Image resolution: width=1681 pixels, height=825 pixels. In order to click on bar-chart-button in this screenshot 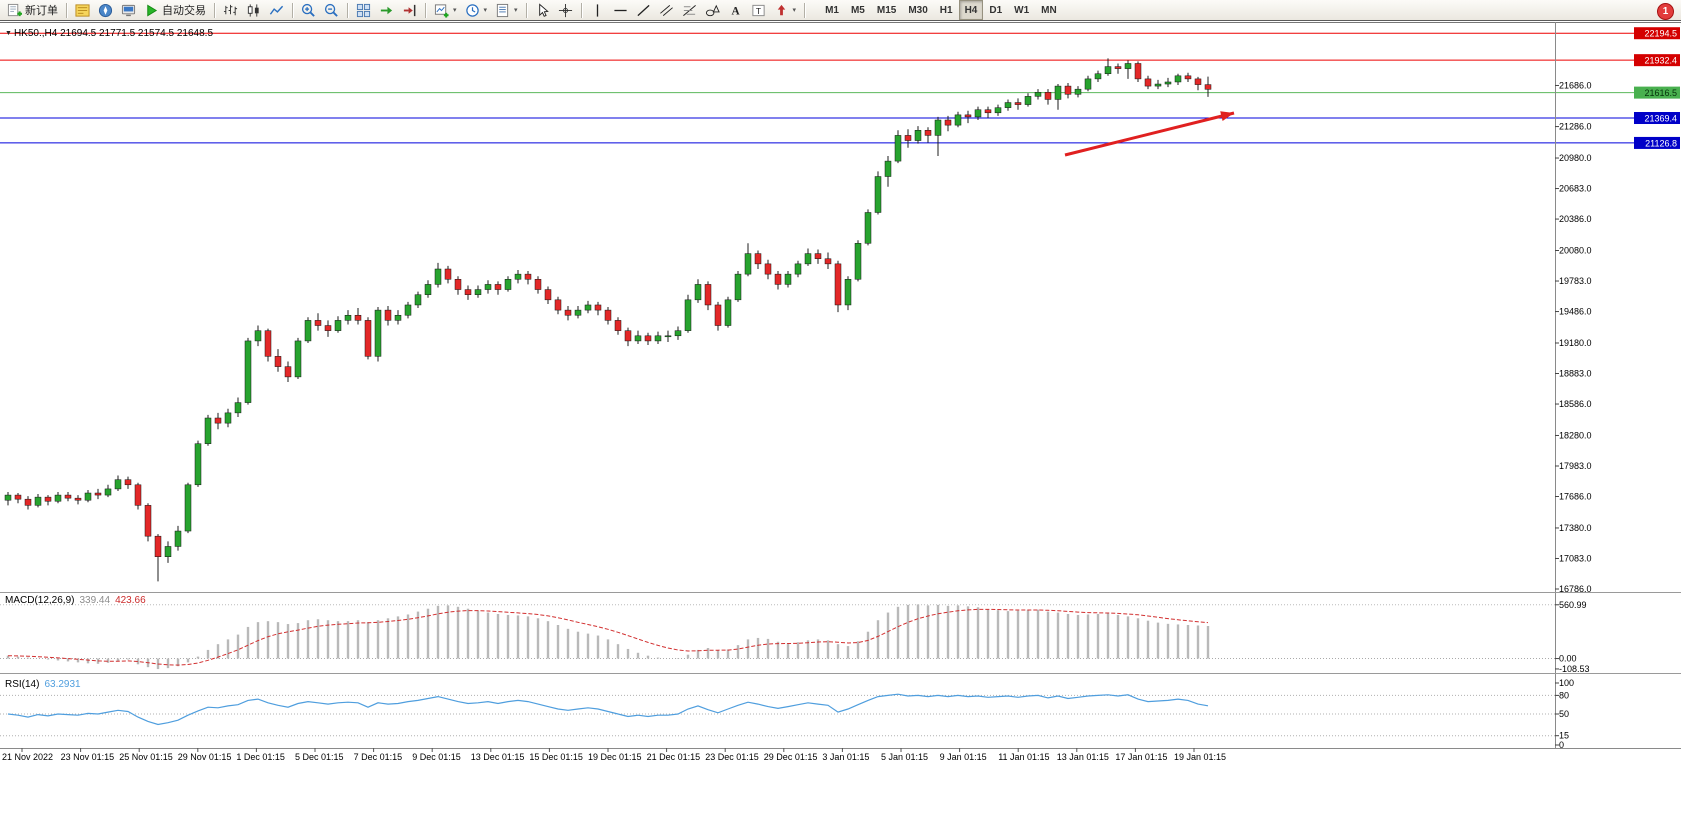, I will do `click(230, 10)`.